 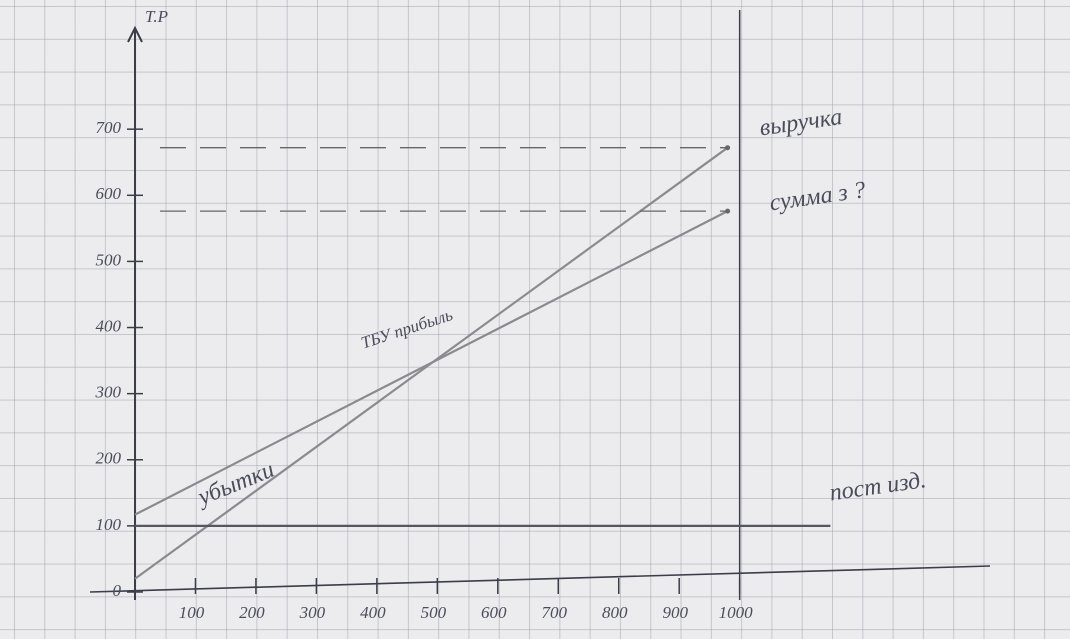 What do you see at coordinates (675, 612) in the screenshot?
I see `x-tick-label: 900` at bounding box center [675, 612].